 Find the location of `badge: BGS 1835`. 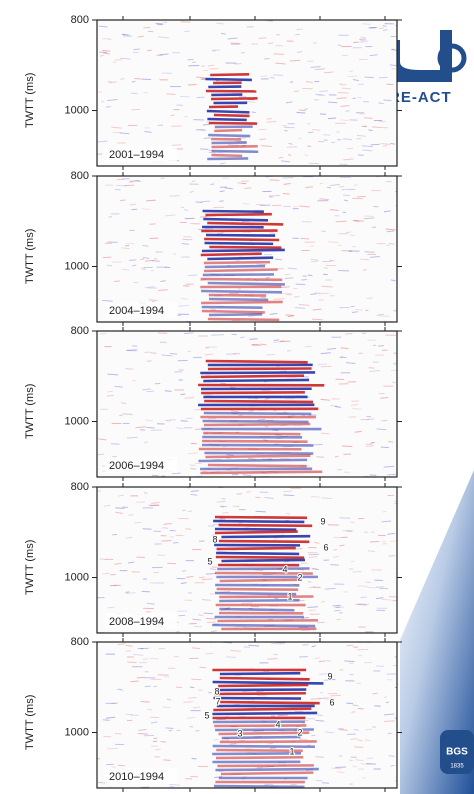

badge: BGS 1835 is located at coordinates (457, 752).